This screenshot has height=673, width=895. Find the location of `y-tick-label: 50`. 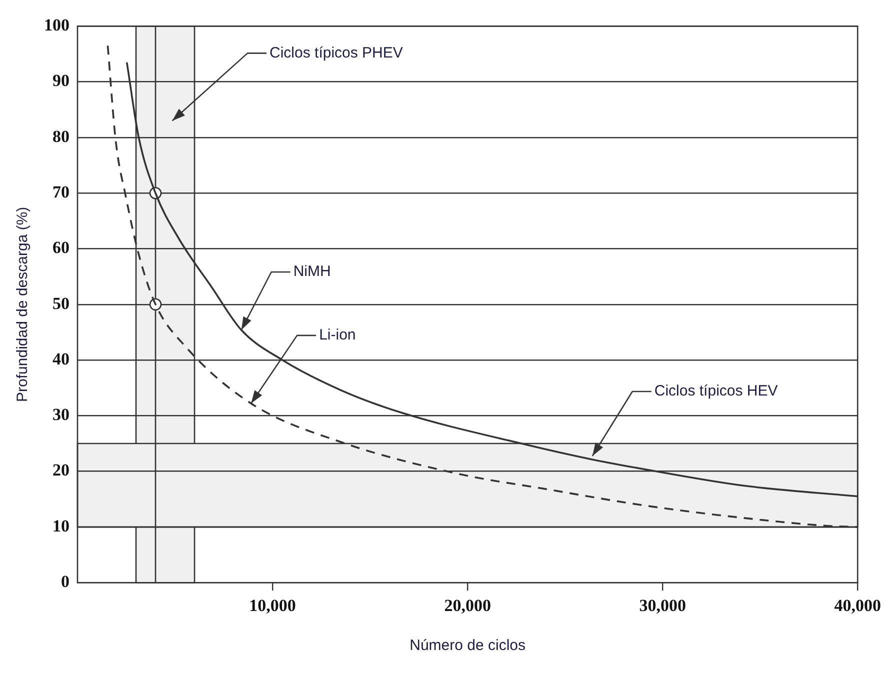

y-tick-label: 50 is located at coordinates (61, 303).